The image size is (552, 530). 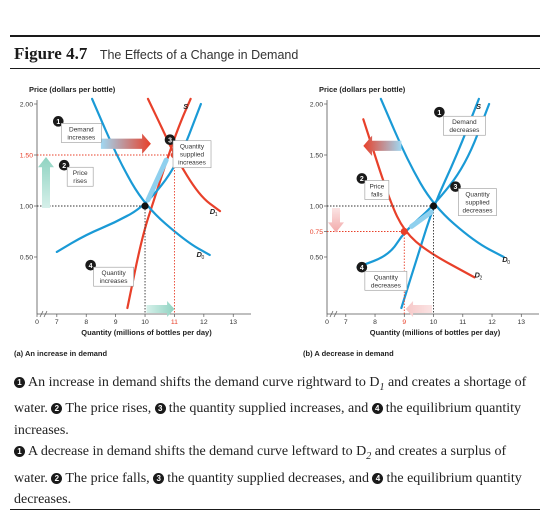 What do you see at coordinates (37, 322) in the screenshot?
I see `panel-a-xtick-label: 0` at bounding box center [37, 322].